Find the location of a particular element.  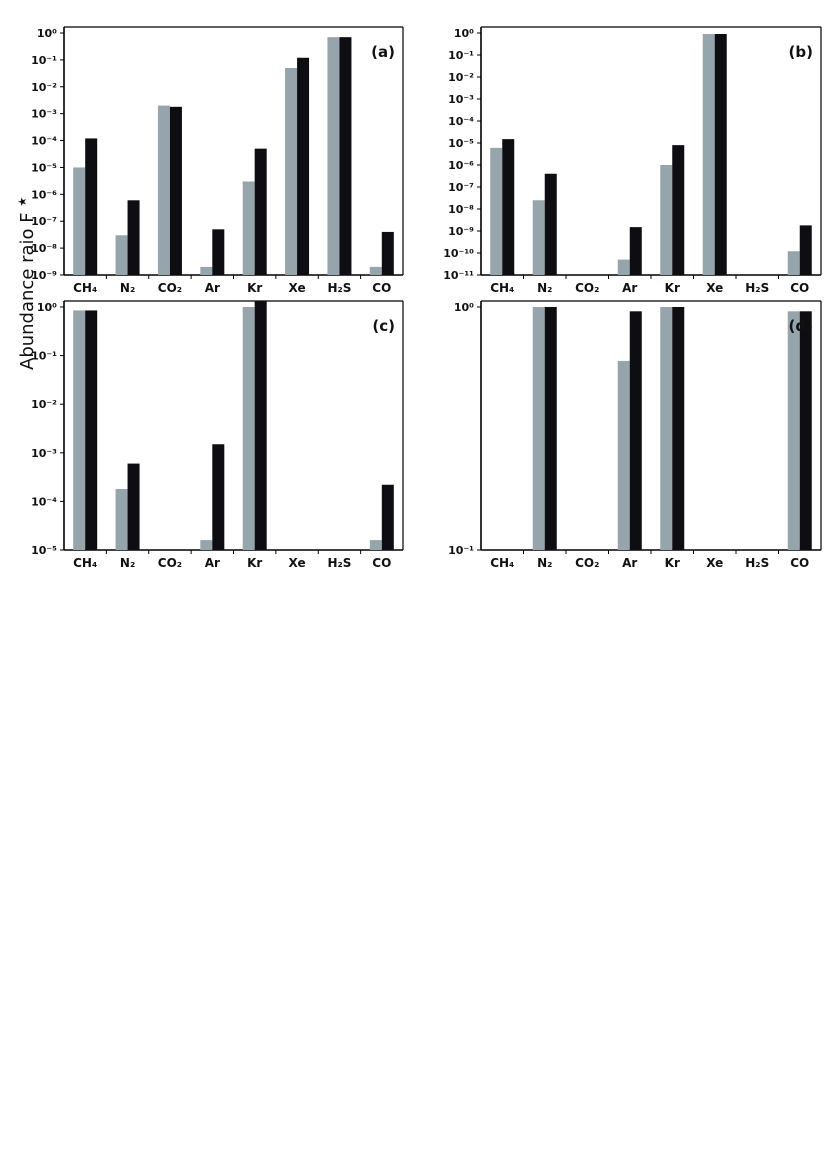

y-axis-label: Abundance raio F ★ is located at coordinates (27, 283).